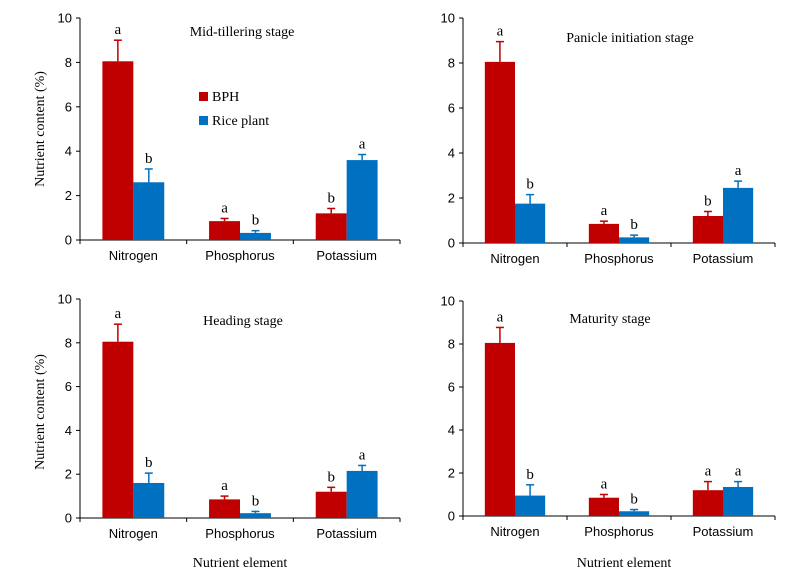  I want to click on panel-title: Mid-tillering stage, so click(242, 32).